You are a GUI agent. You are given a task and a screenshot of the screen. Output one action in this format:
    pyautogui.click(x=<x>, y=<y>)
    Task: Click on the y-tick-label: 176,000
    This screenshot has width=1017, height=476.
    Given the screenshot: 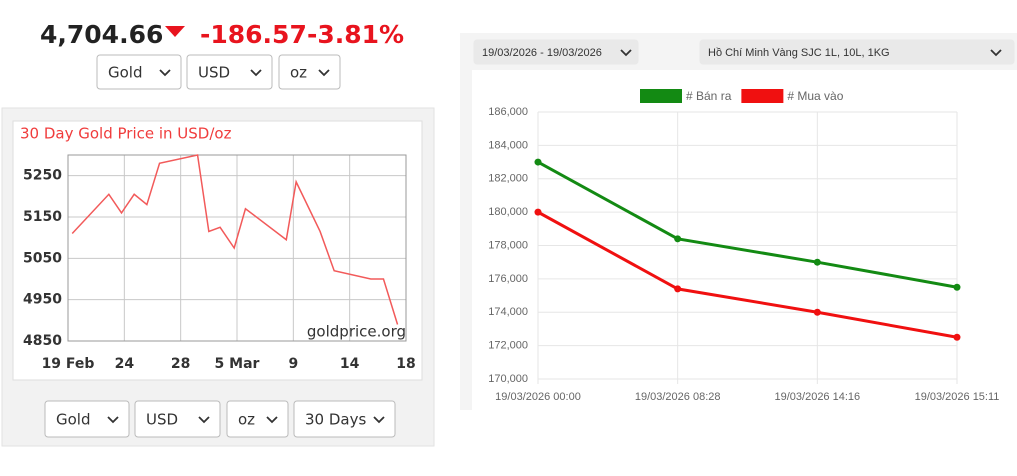 What is the action you would take?
    pyautogui.click(x=508, y=279)
    